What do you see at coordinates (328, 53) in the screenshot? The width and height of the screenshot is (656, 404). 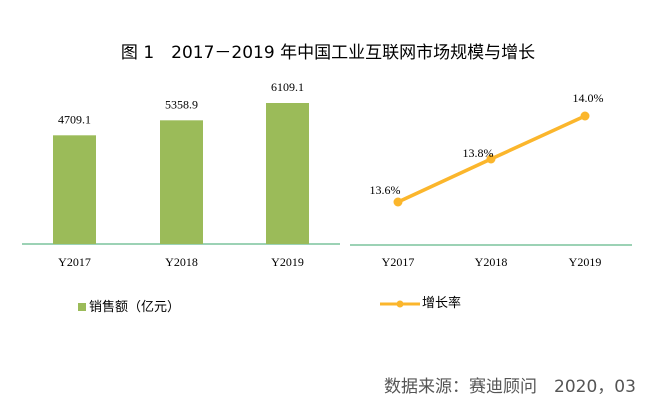 I see `chart-title: 图 1 2017－2019 年中国工业互联网市场规模与增长` at bounding box center [328, 53].